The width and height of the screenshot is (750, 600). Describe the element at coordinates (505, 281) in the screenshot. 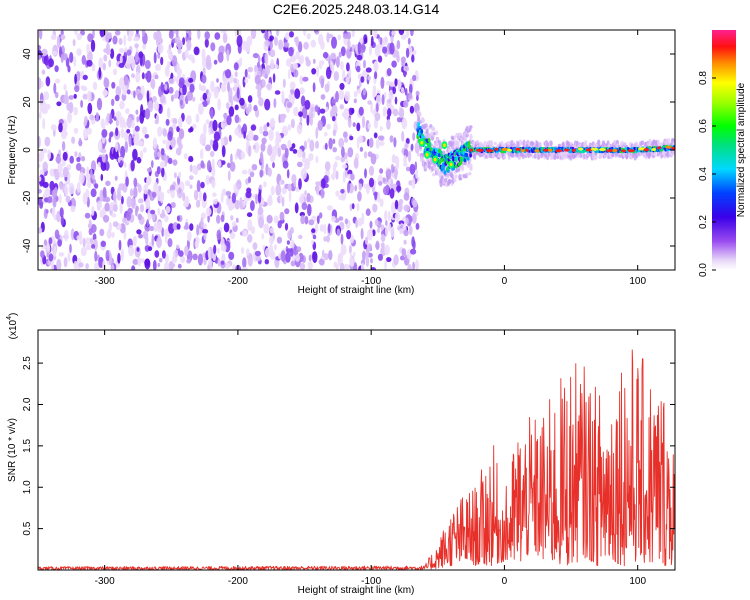

I see `spectrogram-x-tick-label: 0` at that location.